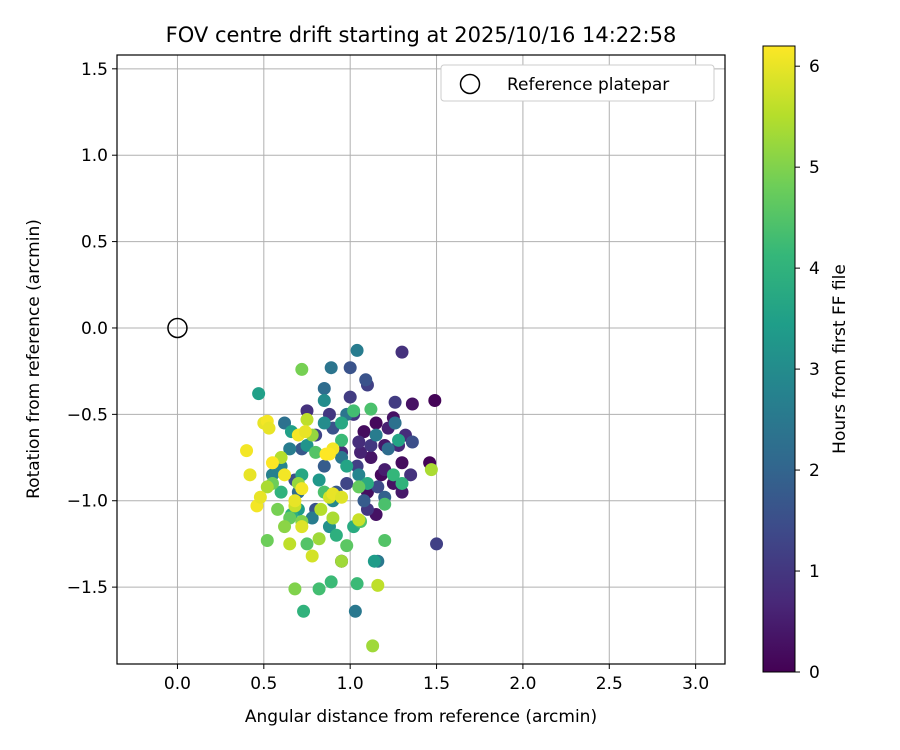  I want to click on x-tick-label: 0.0, so click(177, 684).